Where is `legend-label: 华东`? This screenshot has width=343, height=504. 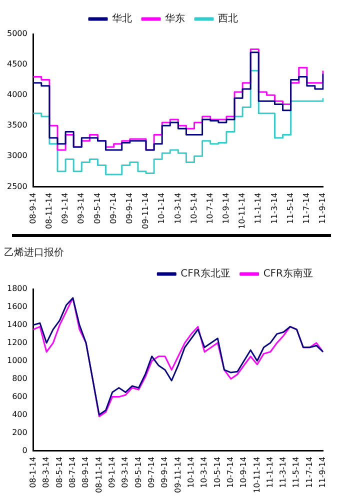 legend-label: 华东 is located at coordinates (175, 18).